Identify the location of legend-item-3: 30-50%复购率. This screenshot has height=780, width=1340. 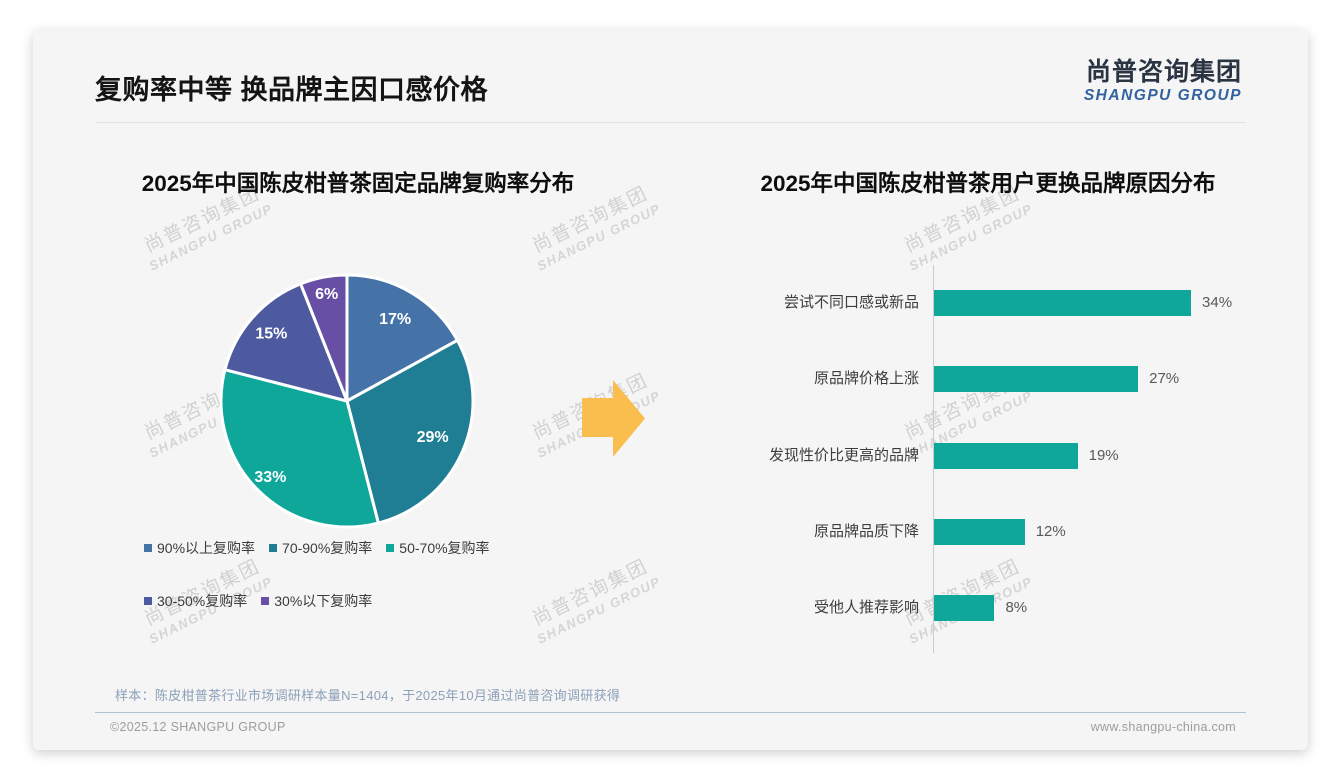
(195, 601).